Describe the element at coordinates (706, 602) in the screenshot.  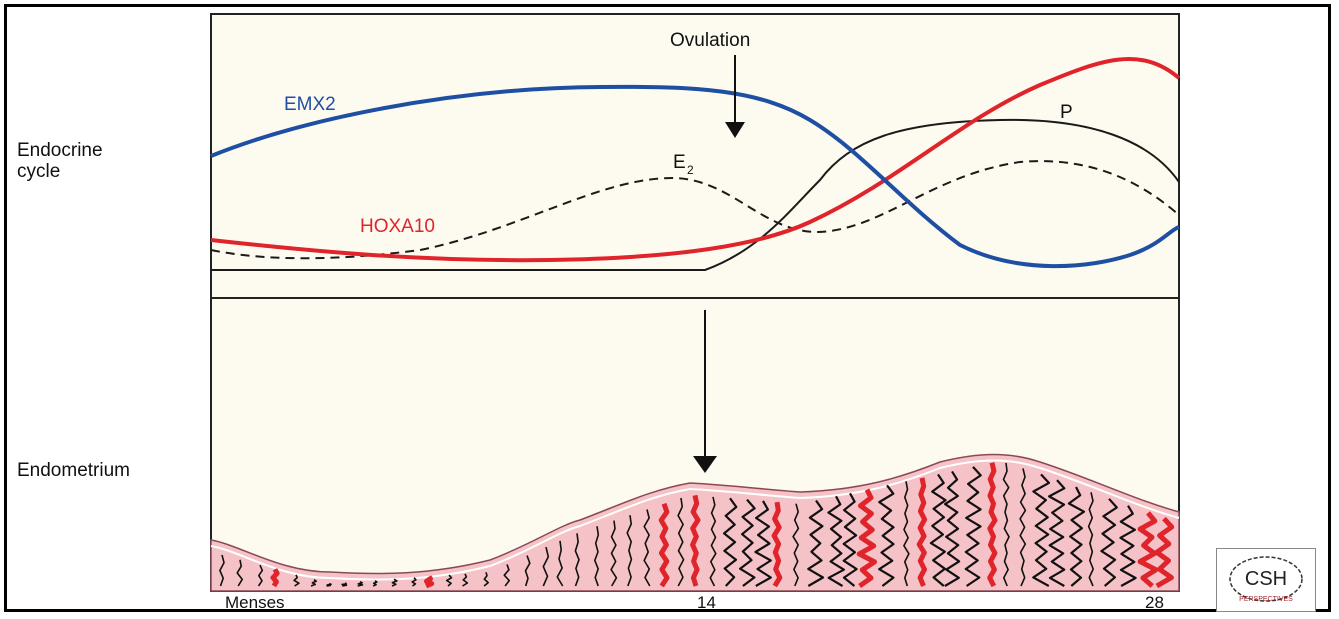
I see `axis-day-14: 14` at that location.